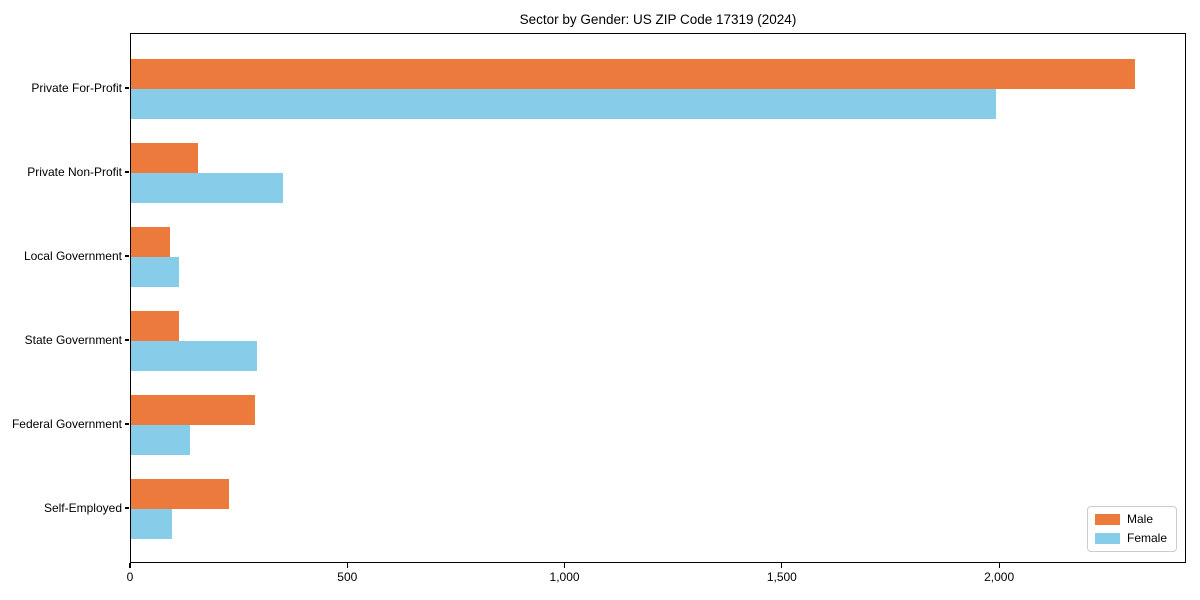 The image size is (1200, 600). What do you see at coordinates (207, 188) in the screenshot?
I see `bar-female-private-non-profit` at bounding box center [207, 188].